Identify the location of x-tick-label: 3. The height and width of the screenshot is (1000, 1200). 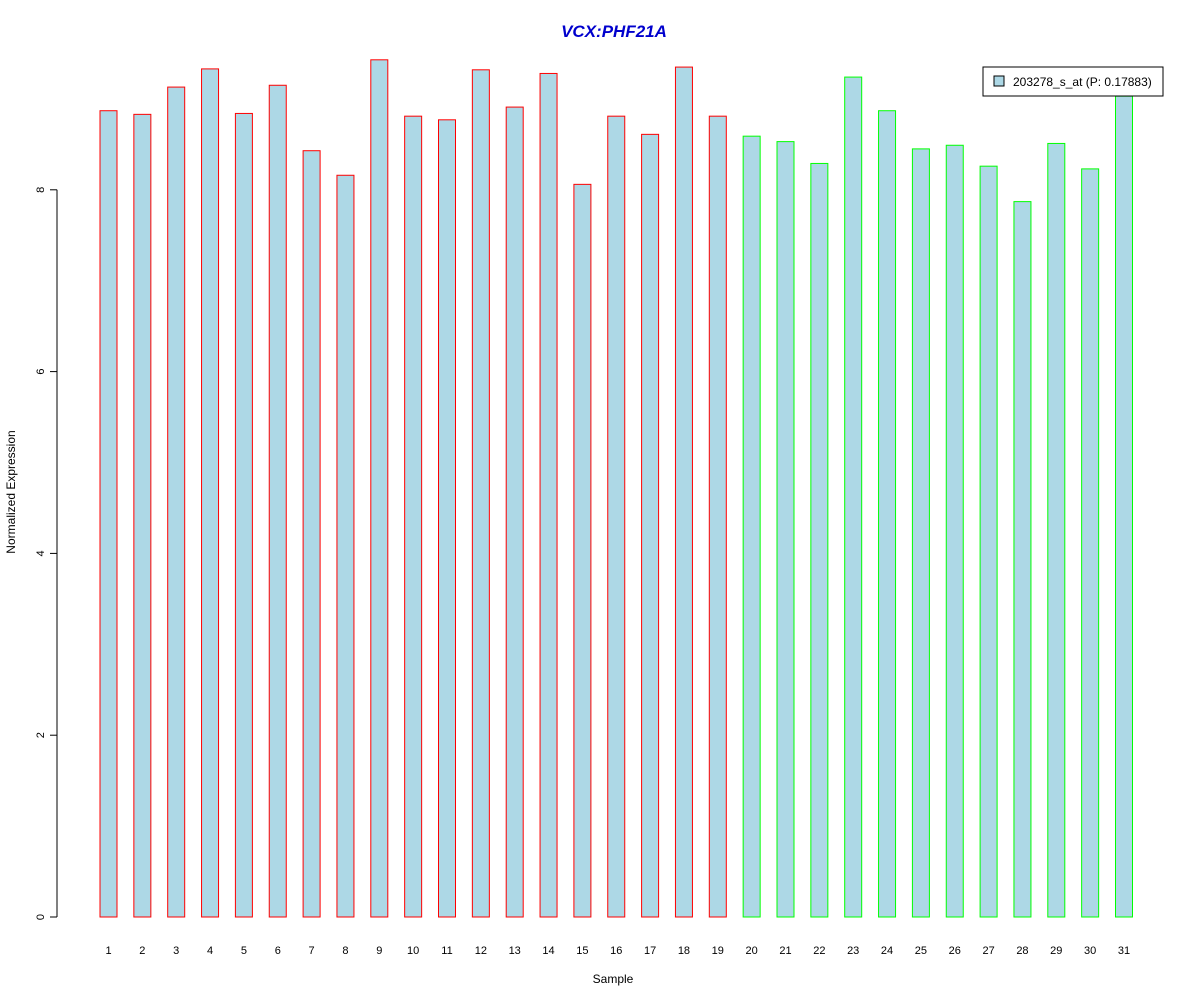
(176, 951).